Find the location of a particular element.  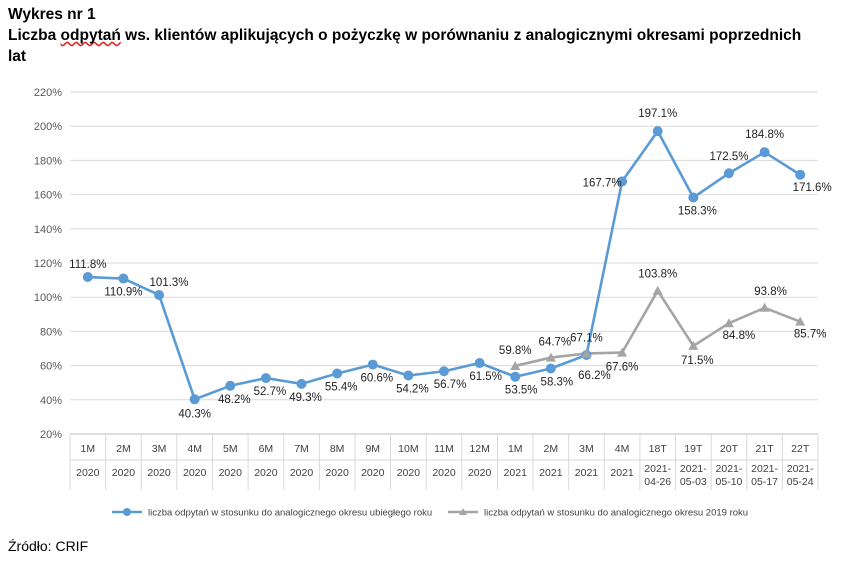

x-tick-label: 18T is located at coordinates (658, 449).